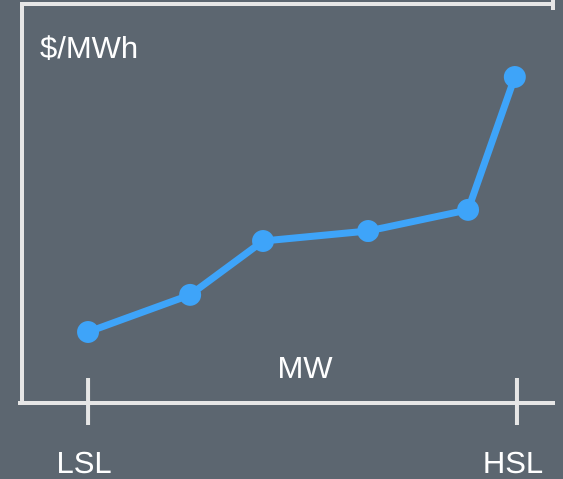 The width and height of the screenshot is (563, 479). Describe the element at coordinates (305, 367) in the screenshot. I see `x-axis-label: MW` at that location.